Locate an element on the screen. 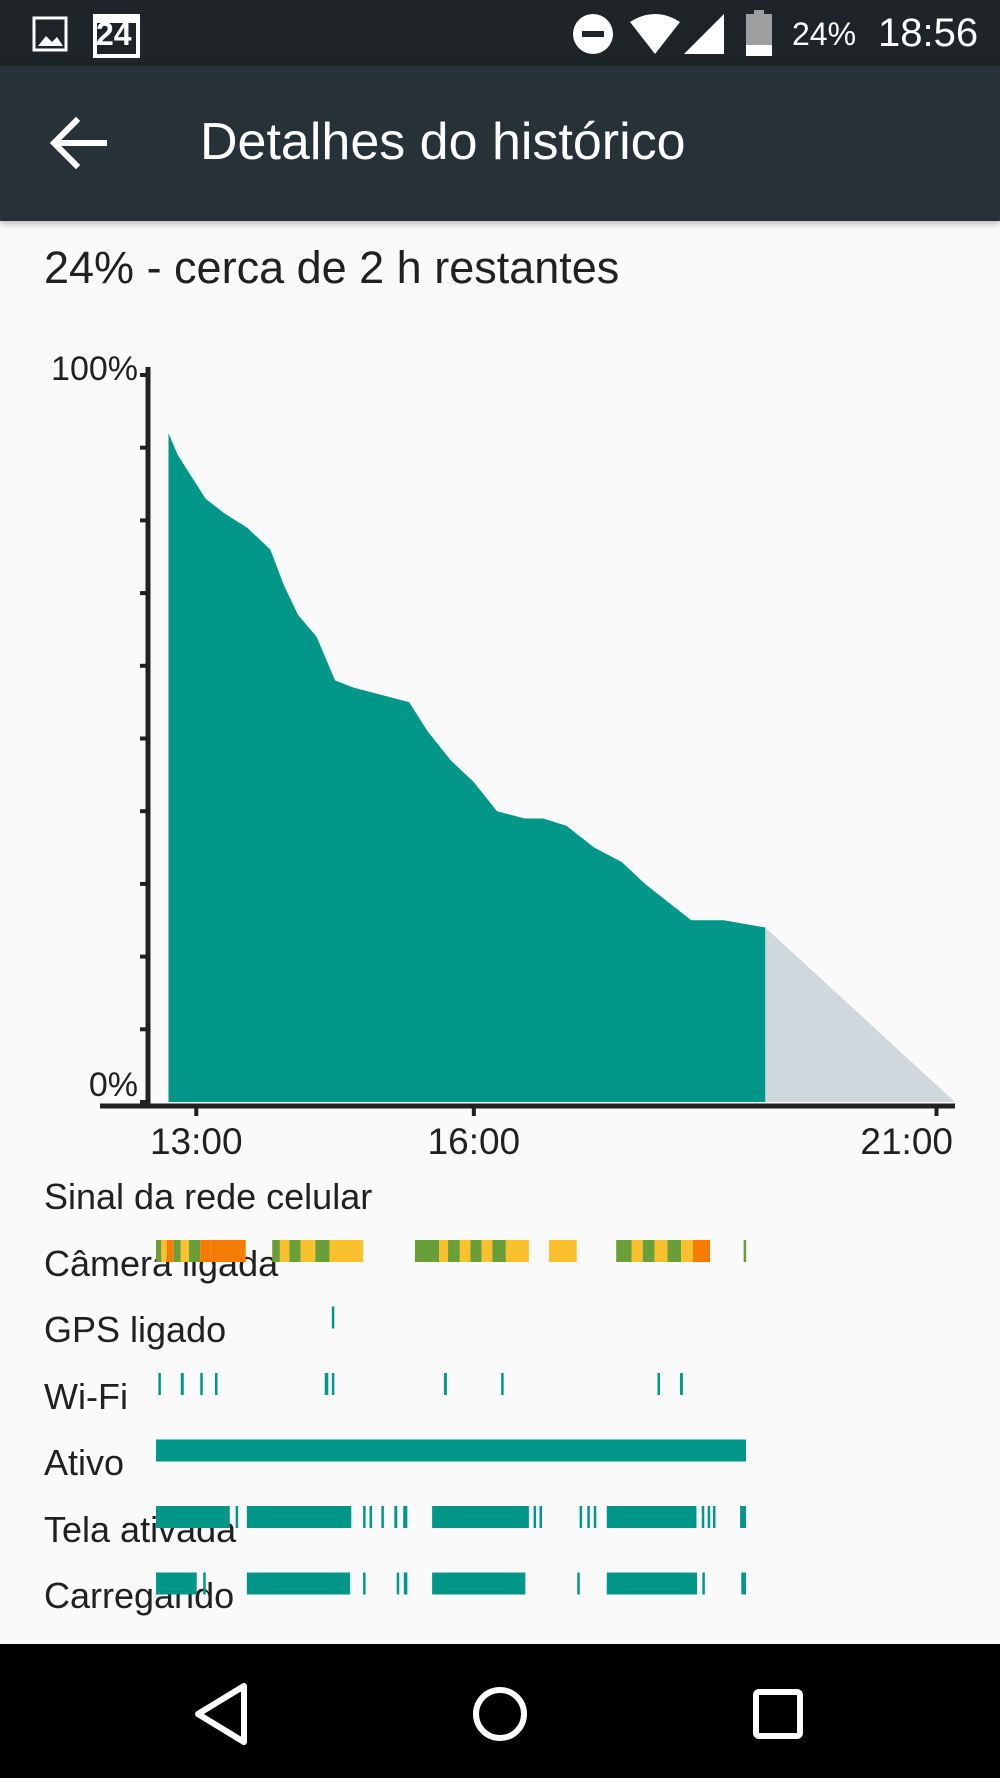 The image size is (1000, 1778). battery-icon is located at coordinates (759, 33).